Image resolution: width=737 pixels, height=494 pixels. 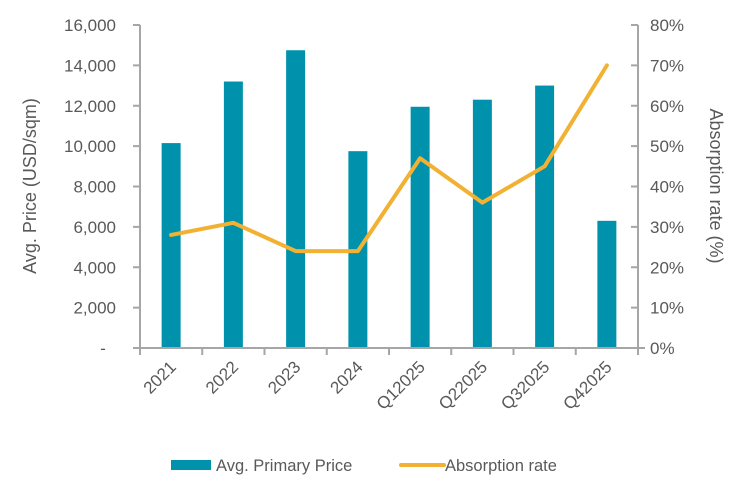 What do you see at coordinates (296, 199) in the screenshot?
I see `bar-2023` at bounding box center [296, 199].